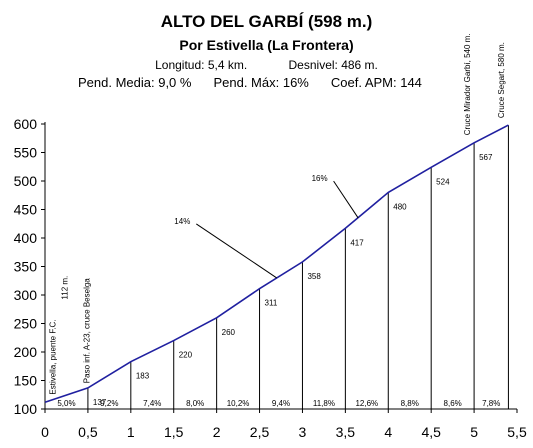 The height and width of the screenshot is (448, 533). Describe the element at coordinates (486, 157) in the screenshot. I see `km-marker-altitude-label: 567` at that location.